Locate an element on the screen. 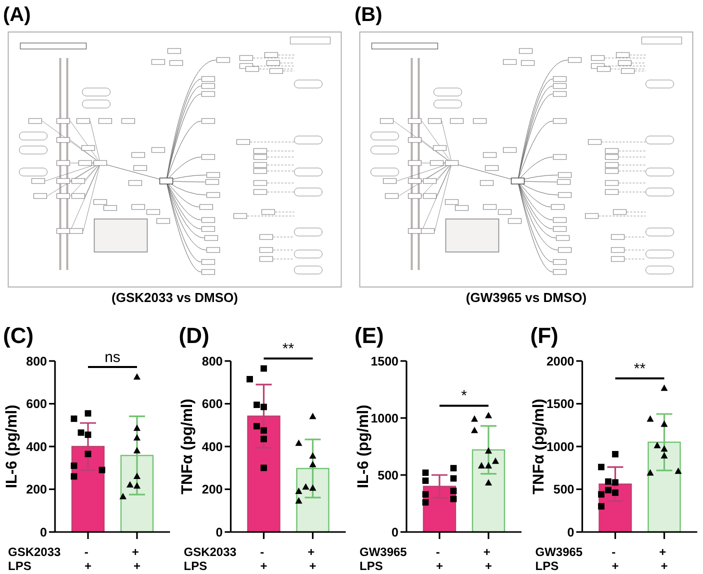 The image size is (703, 574). chart-title: (E) is located at coordinates (369, 335).